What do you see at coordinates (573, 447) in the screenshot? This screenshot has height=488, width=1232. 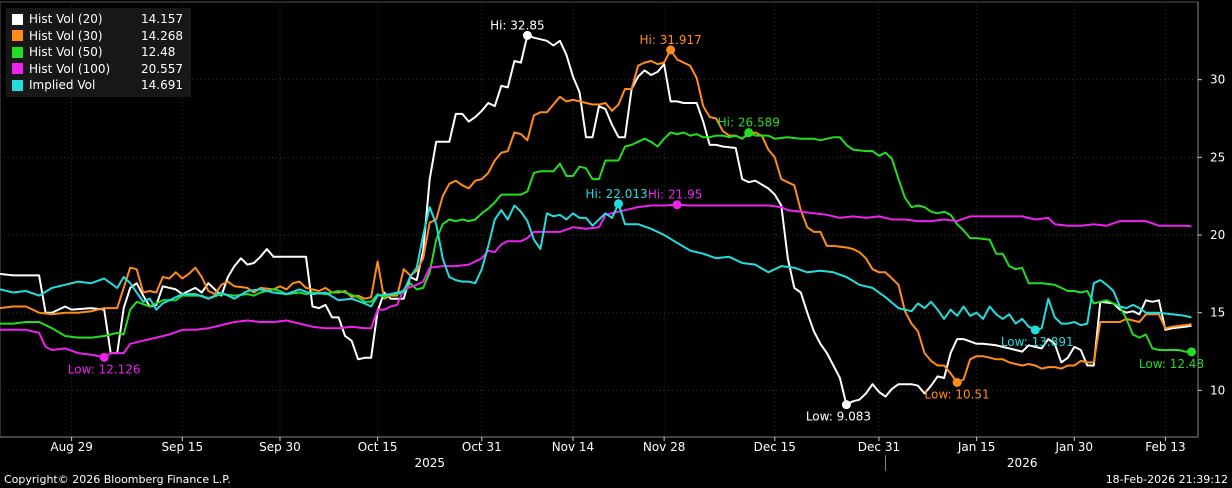 I see `x-tick-label: Nov 14` at bounding box center [573, 447].